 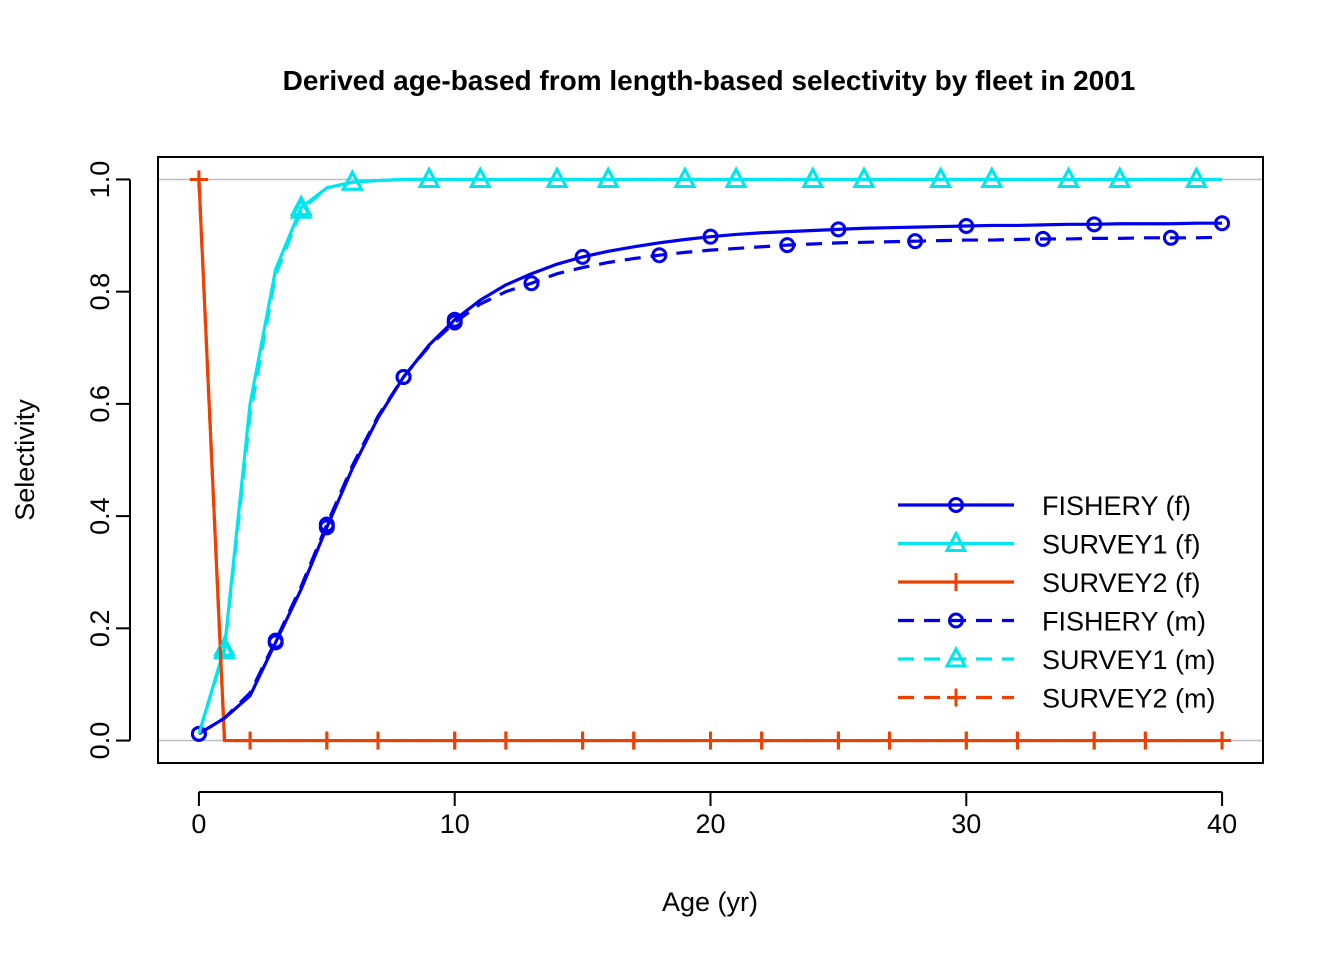 What do you see at coordinates (966, 824) in the screenshot?
I see `x-tick-label: 30` at bounding box center [966, 824].